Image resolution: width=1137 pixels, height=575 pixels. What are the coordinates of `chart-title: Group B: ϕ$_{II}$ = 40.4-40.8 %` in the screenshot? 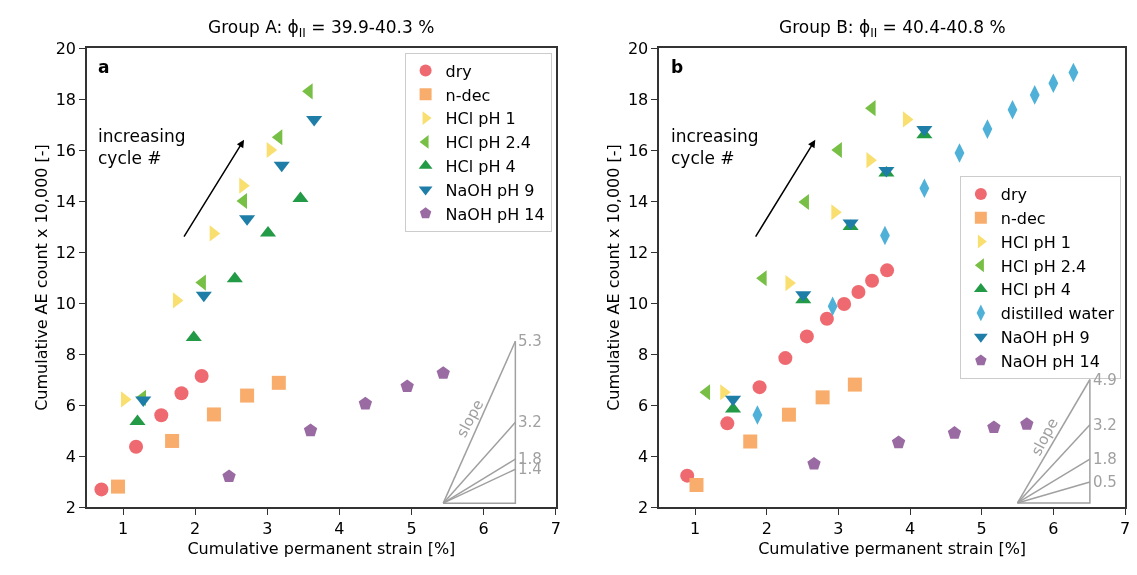 It's located at (892, 28).